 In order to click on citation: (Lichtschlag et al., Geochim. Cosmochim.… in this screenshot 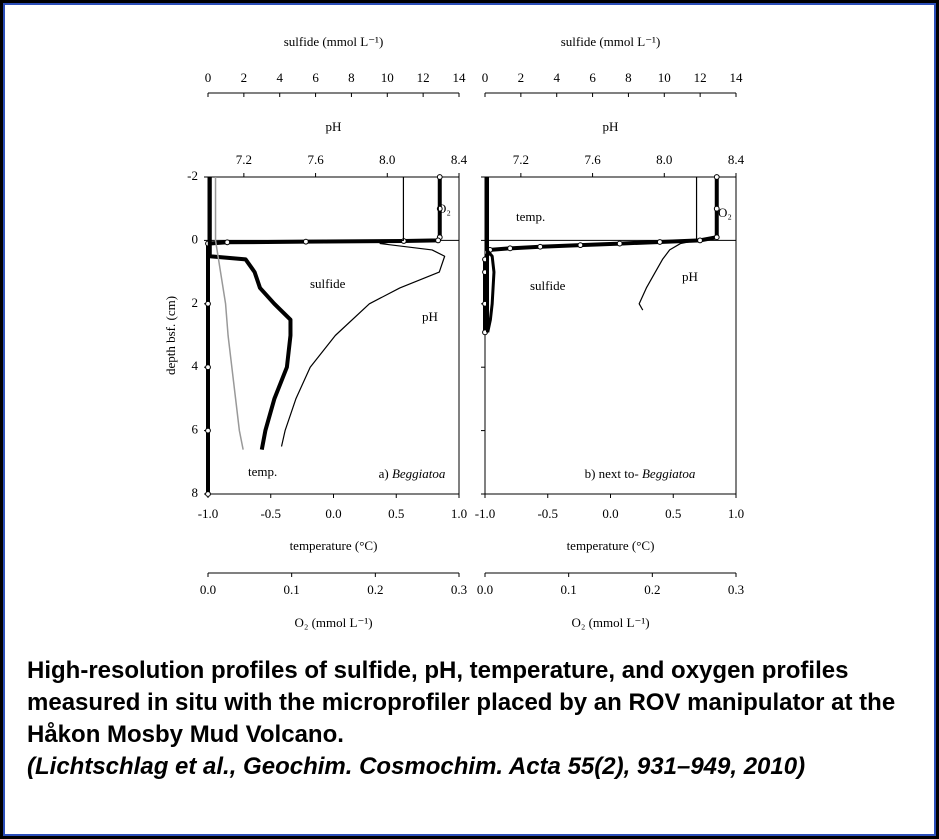, I will do `click(416, 766)`.